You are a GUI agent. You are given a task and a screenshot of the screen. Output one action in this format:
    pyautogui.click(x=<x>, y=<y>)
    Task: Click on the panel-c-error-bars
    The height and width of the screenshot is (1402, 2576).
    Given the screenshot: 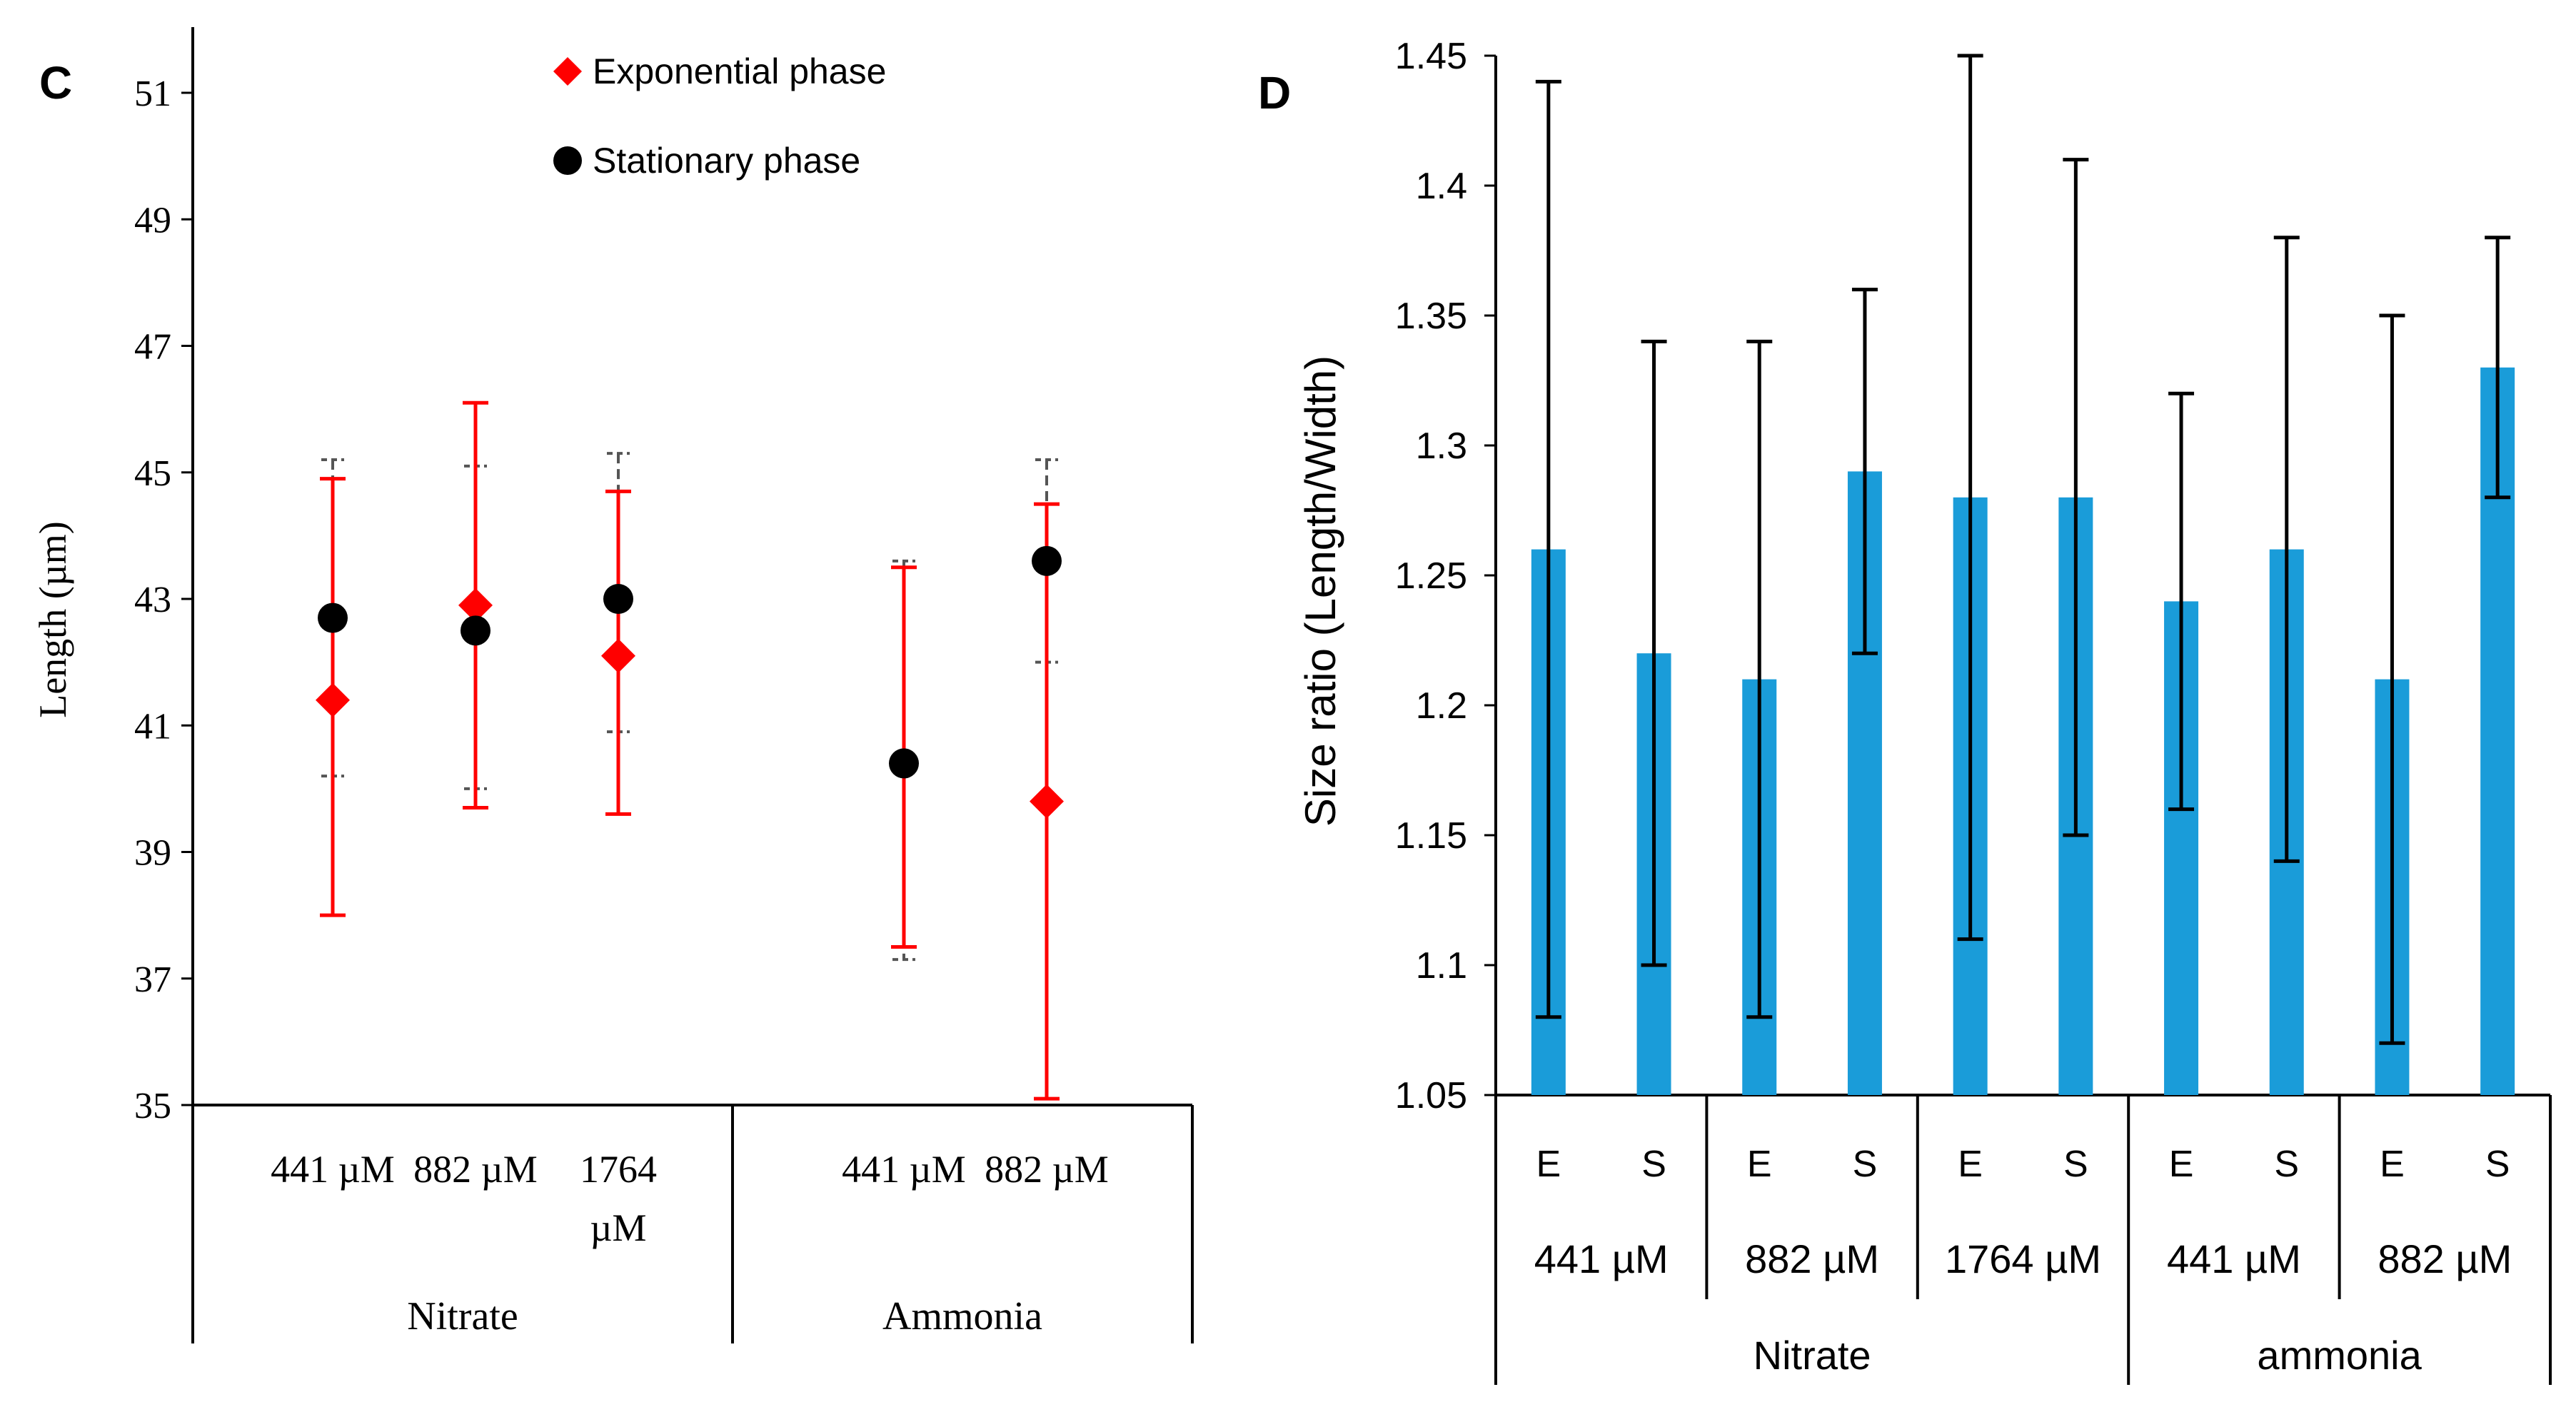 What is the action you would take?
    pyautogui.click(x=690, y=750)
    